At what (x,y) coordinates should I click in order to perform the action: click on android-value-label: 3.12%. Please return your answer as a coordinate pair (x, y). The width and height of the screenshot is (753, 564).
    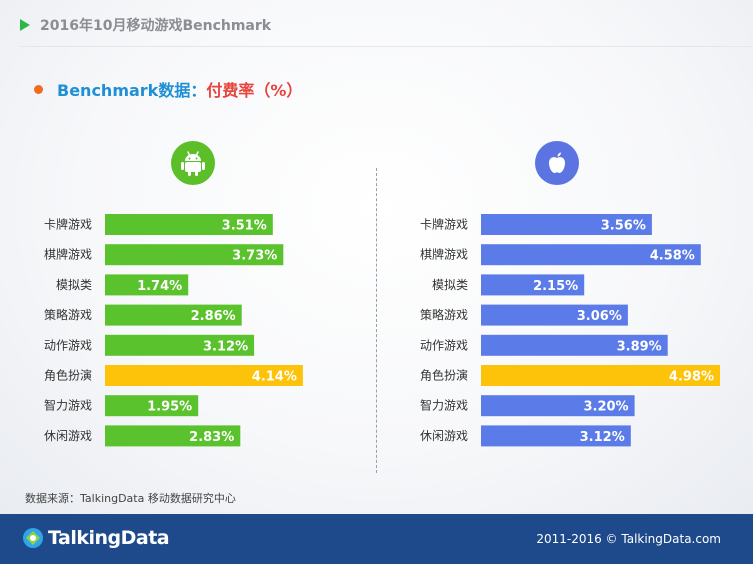
    Looking at the image, I should click on (225, 346).